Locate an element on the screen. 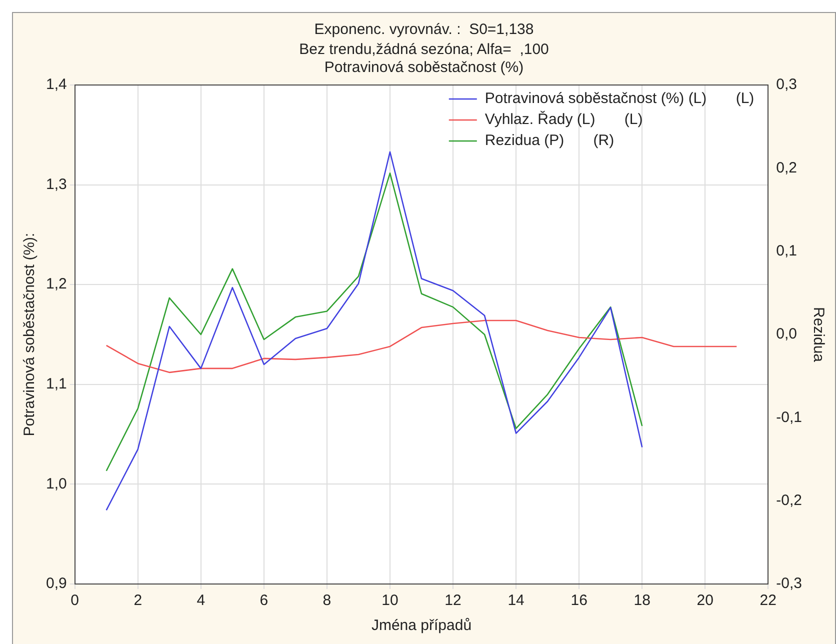  y-tick-label: 1,2 is located at coordinates (56, 284).